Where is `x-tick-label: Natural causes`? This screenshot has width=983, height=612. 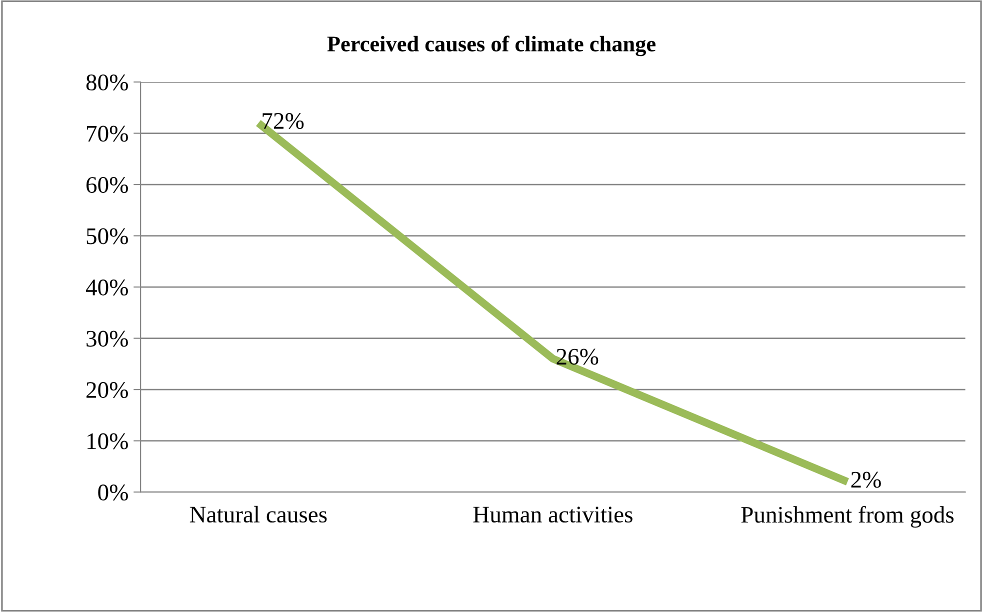
x-tick-label: Natural causes is located at coordinates (258, 514).